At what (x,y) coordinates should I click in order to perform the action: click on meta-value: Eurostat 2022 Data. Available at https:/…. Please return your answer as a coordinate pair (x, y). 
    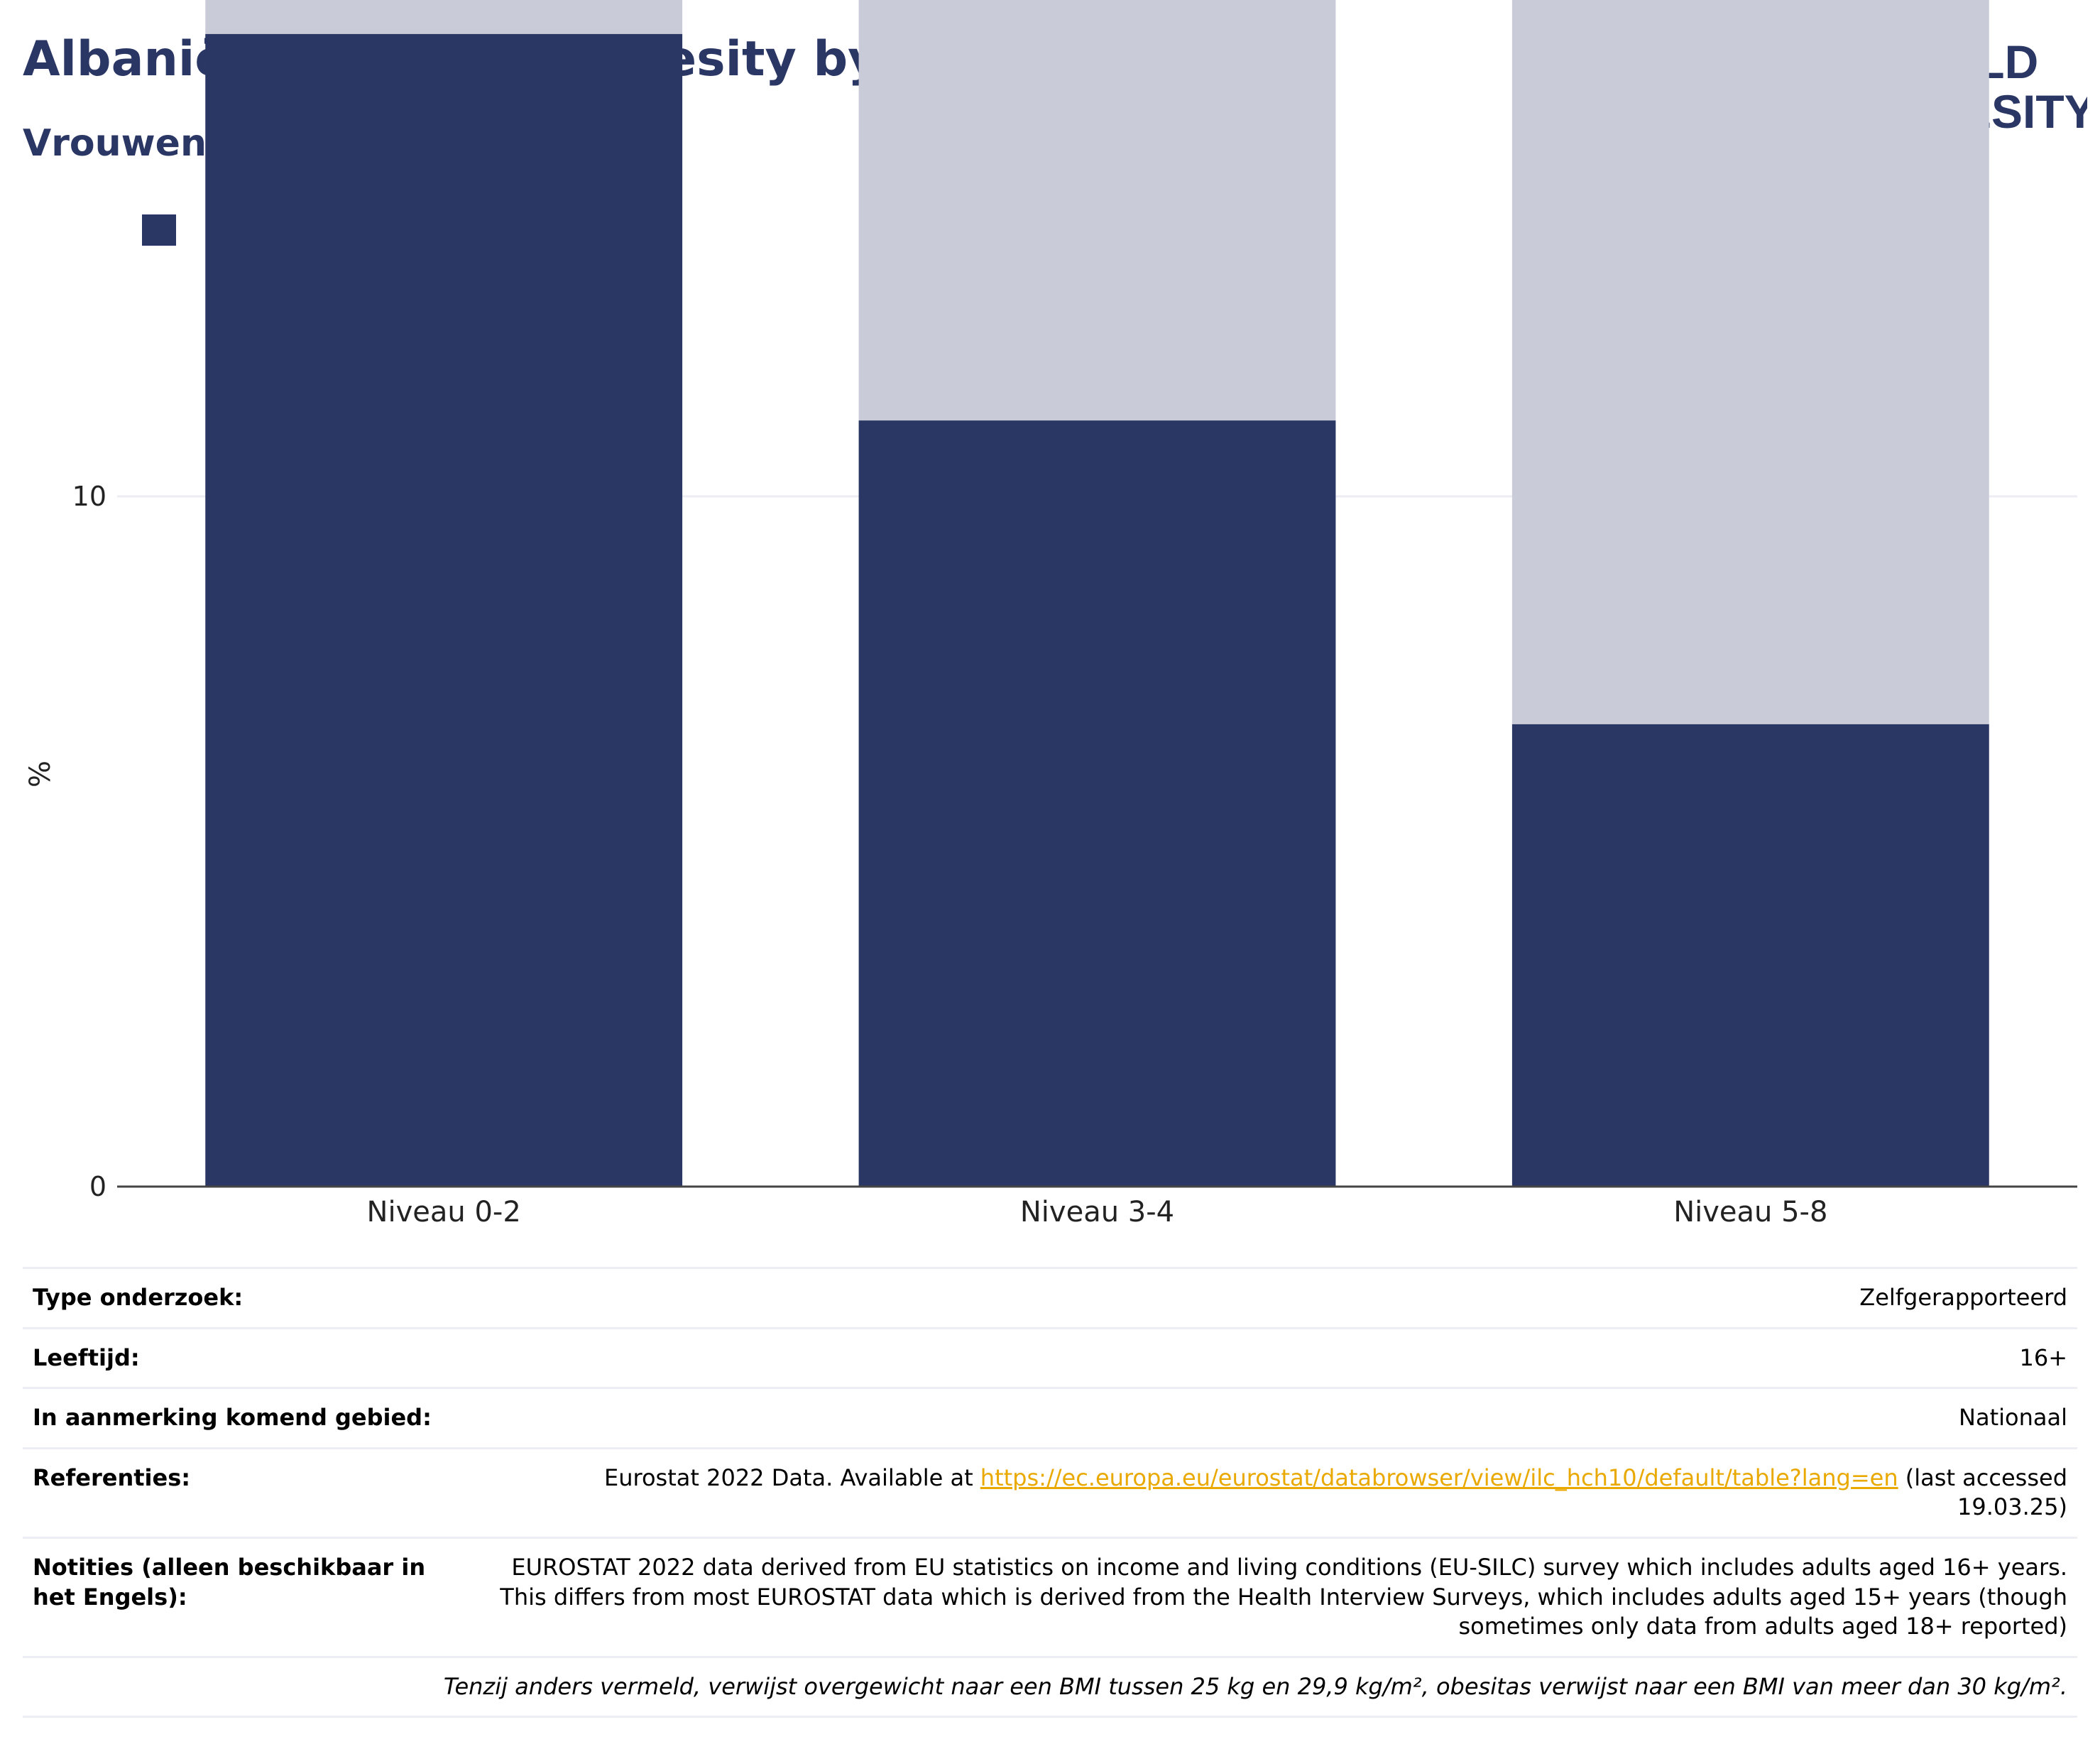
    Looking at the image, I should click on (1280, 1492).